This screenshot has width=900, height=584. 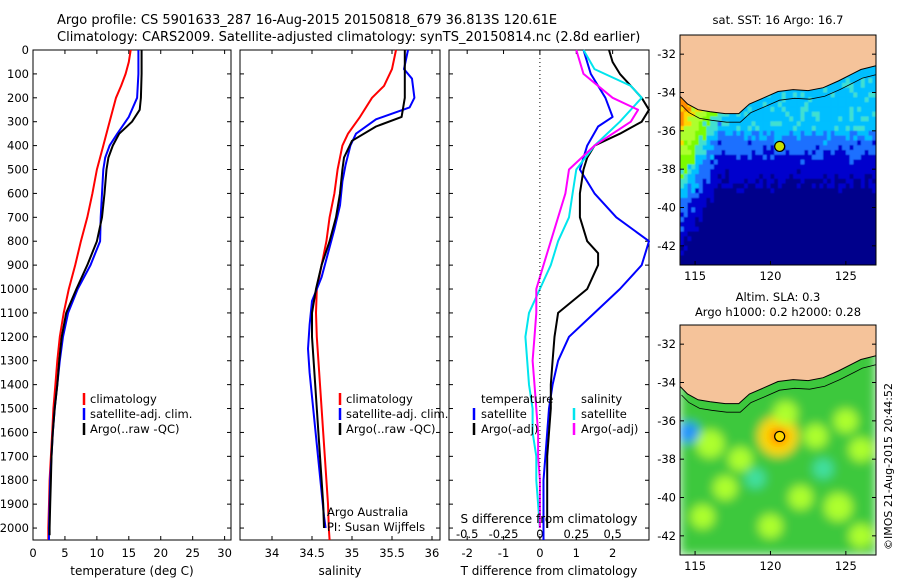 I want to click on legend-label-climatology: climatology, so click(x=379, y=399).